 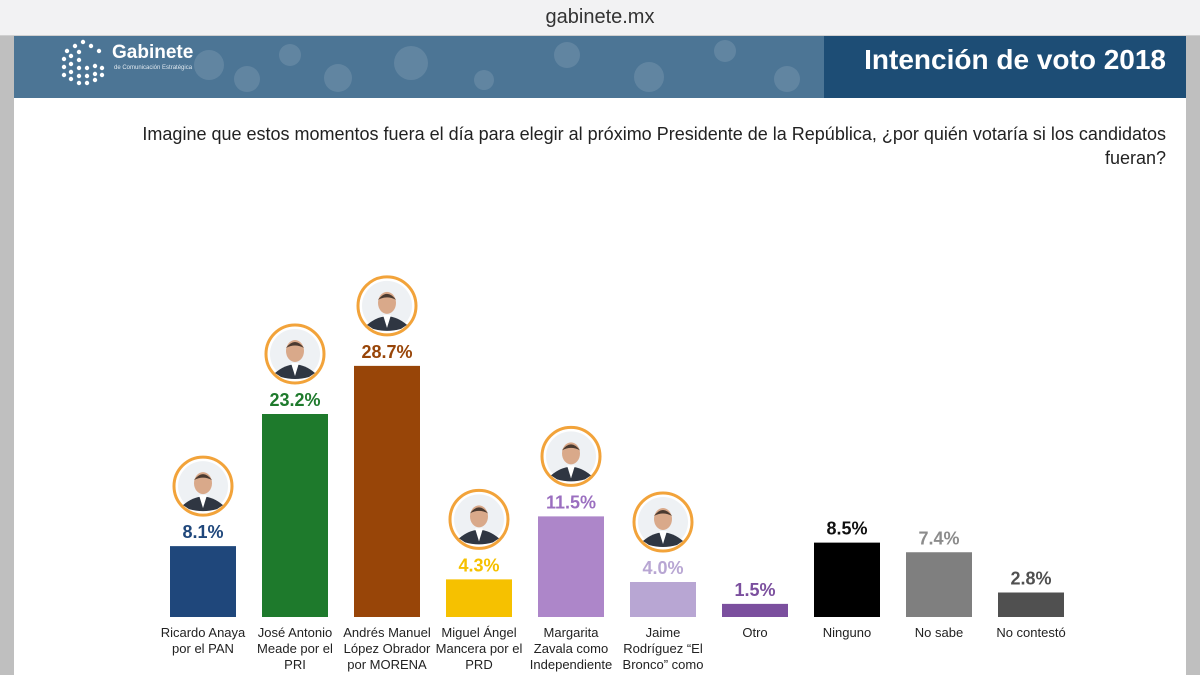 What do you see at coordinates (387, 632) in the screenshot?
I see `category-label-2-line-0: Andrés Manuel` at bounding box center [387, 632].